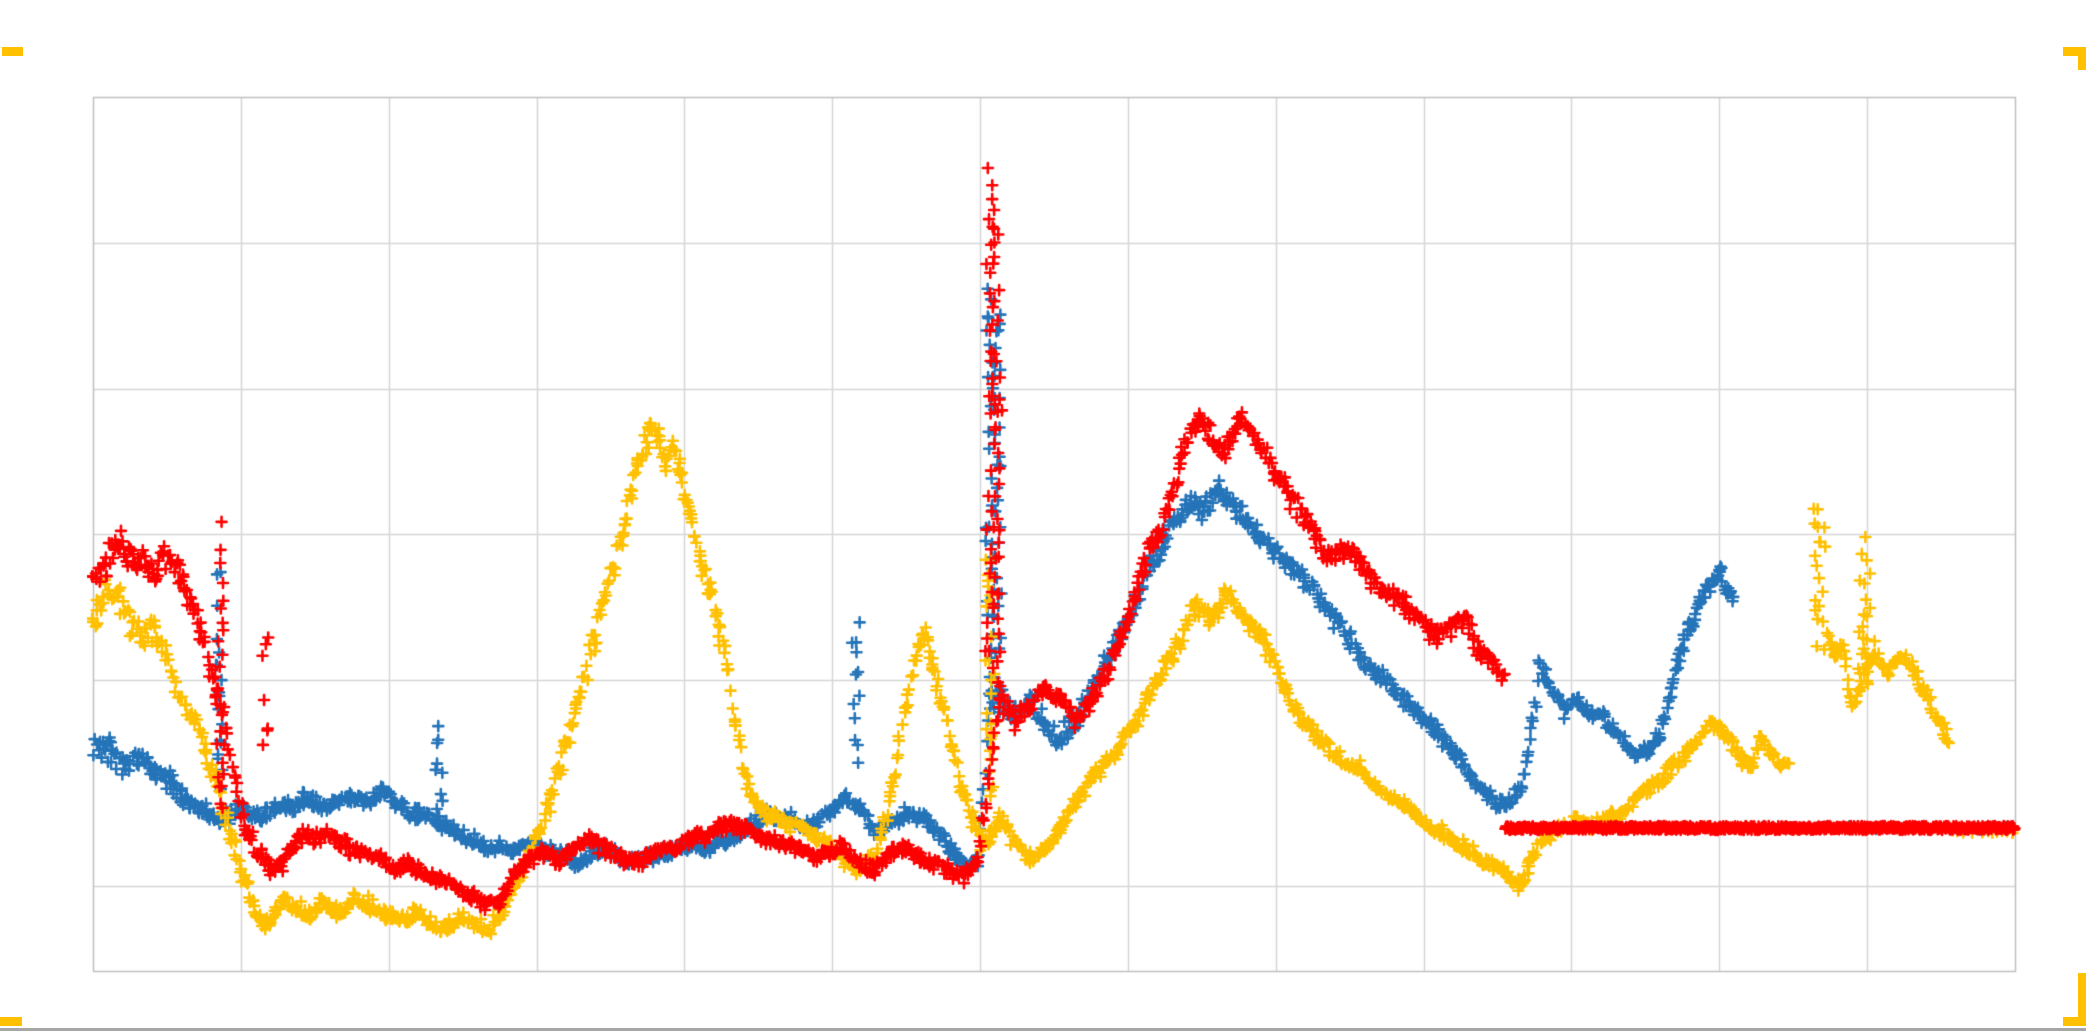 This screenshot has width=2086, height=1031. Describe the element at coordinates (2082, 999) in the screenshot. I see `selection-corner-bottom-right-arm` at that location.